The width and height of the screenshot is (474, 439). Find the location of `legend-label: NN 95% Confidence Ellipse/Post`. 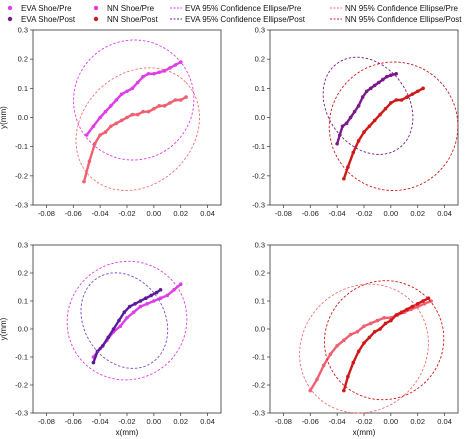

legend-label: NN 95% Confidence Ellipse/Post is located at coordinates (403, 19).